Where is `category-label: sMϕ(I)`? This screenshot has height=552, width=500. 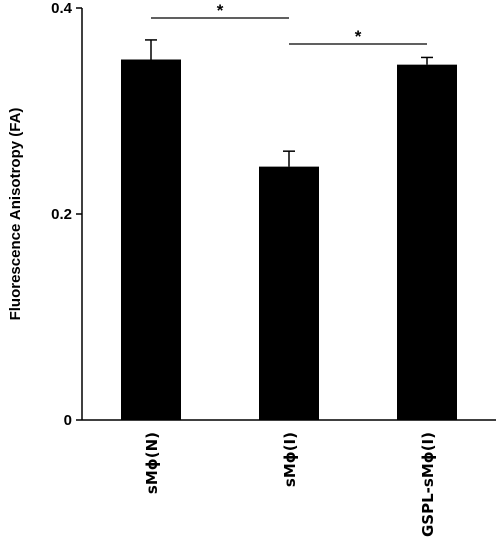 category-label: sMϕ(I) is located at coordinates (290, 459).